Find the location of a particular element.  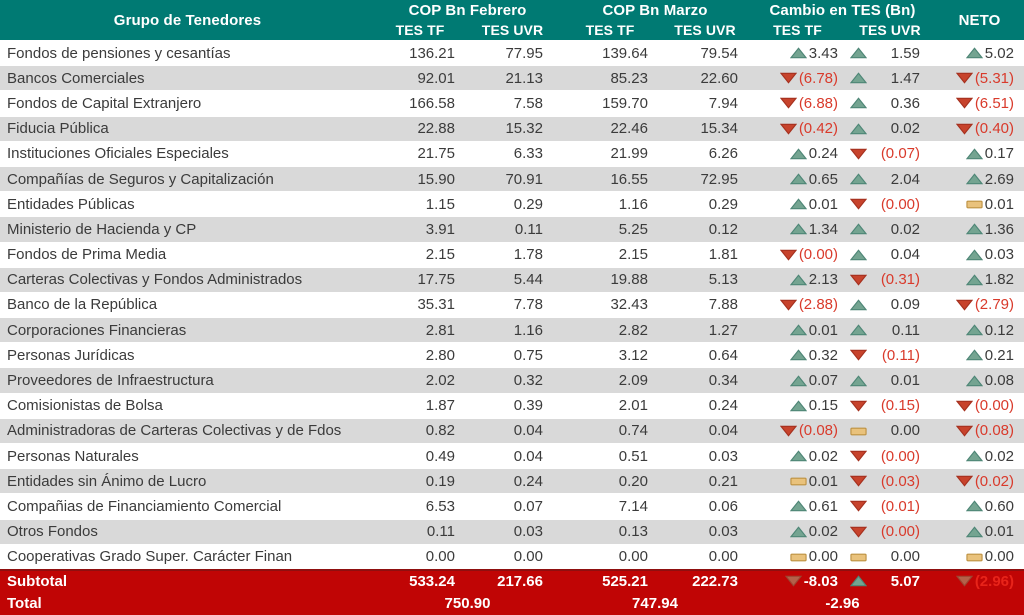

cell-feb-tes-uvr: 0.32 is located at coordinates (528, 381).